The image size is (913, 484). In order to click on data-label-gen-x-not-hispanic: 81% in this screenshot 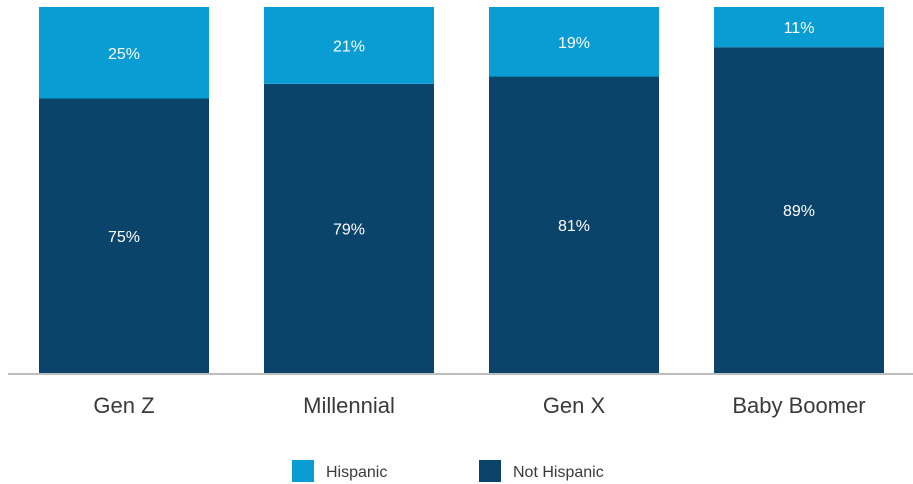, I will do `click(574, 226)`.